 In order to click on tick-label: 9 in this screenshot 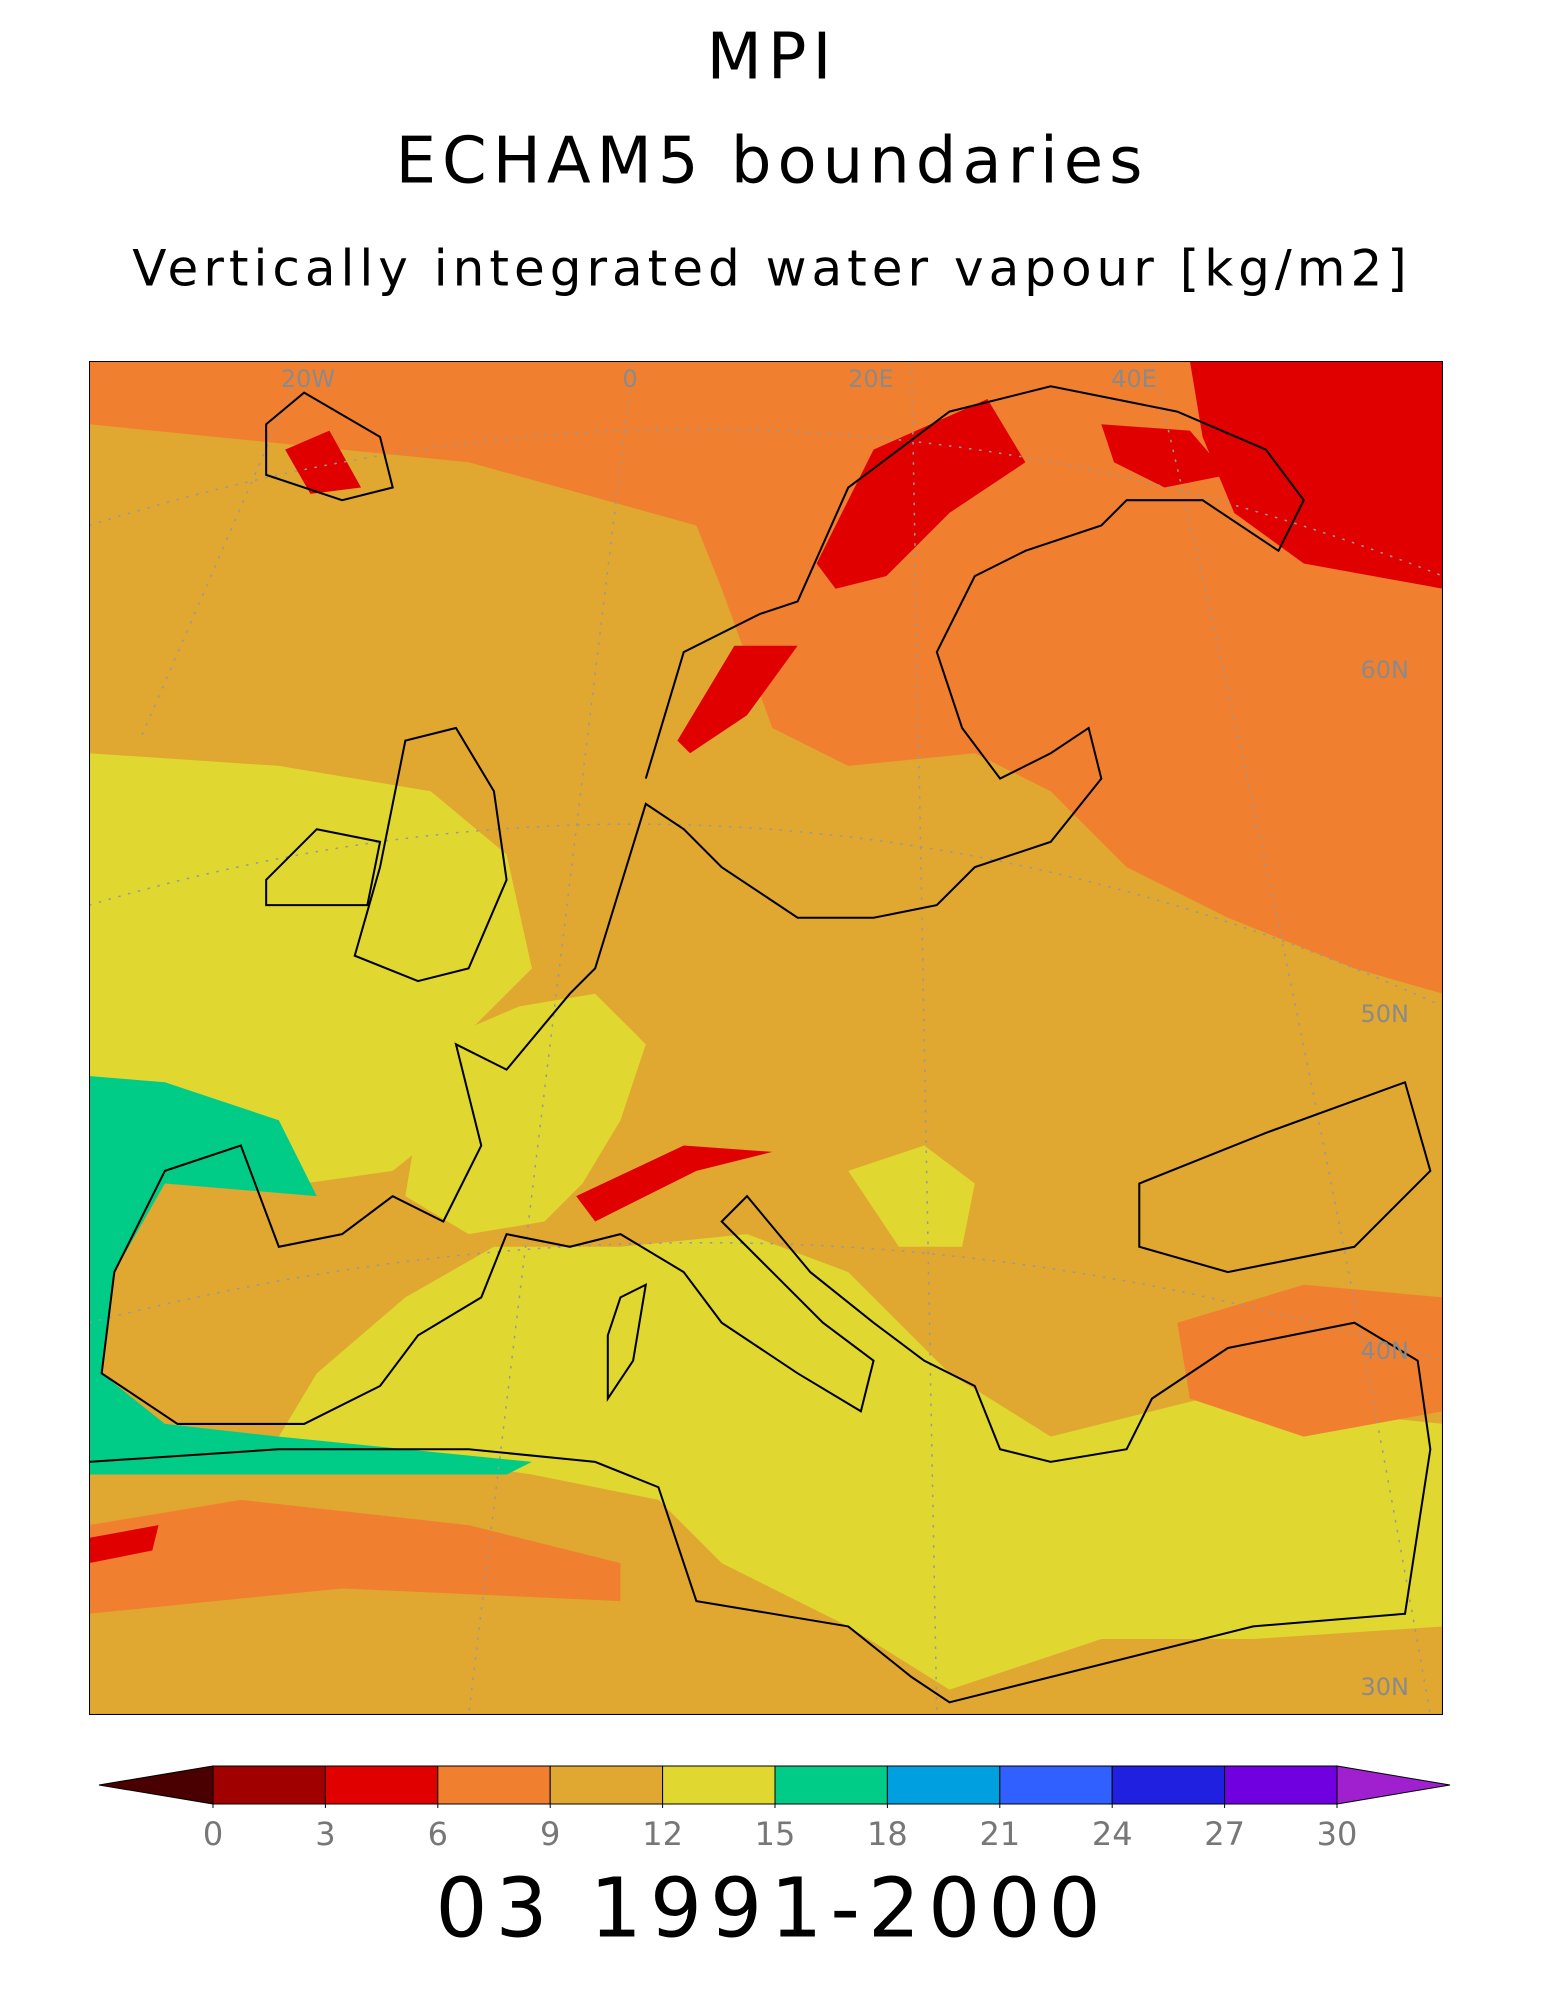, I will do `click(550, 1834)`.